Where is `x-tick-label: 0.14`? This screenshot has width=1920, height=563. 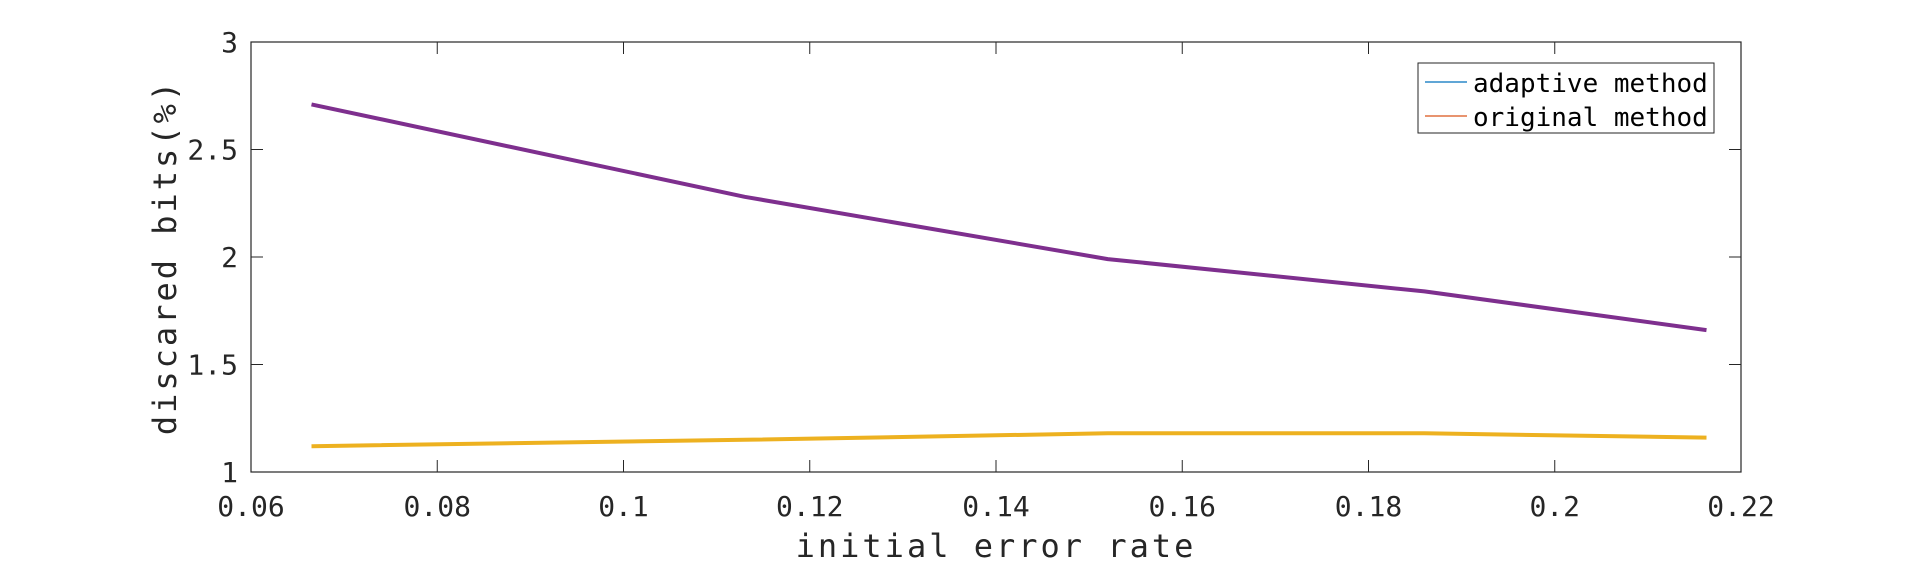
x-tick-label: 0.14 is located at coordinates (995, 506).